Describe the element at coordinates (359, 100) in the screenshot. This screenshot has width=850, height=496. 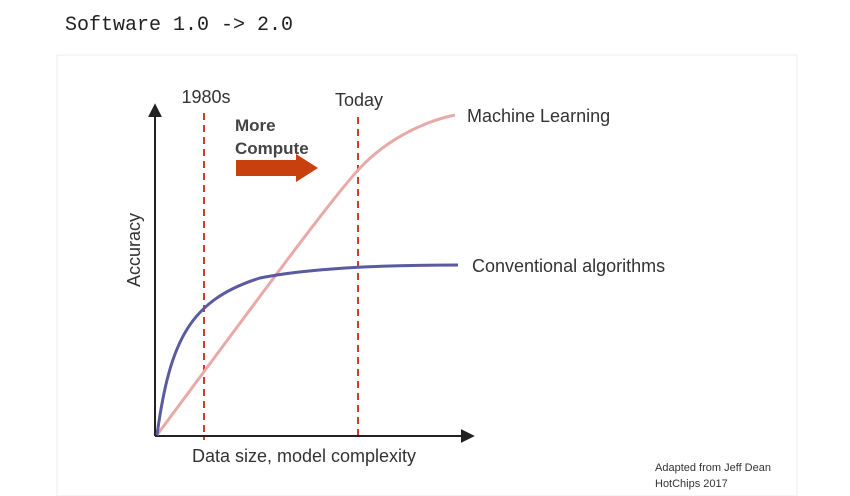
I see `marker-label: Today` at that location.